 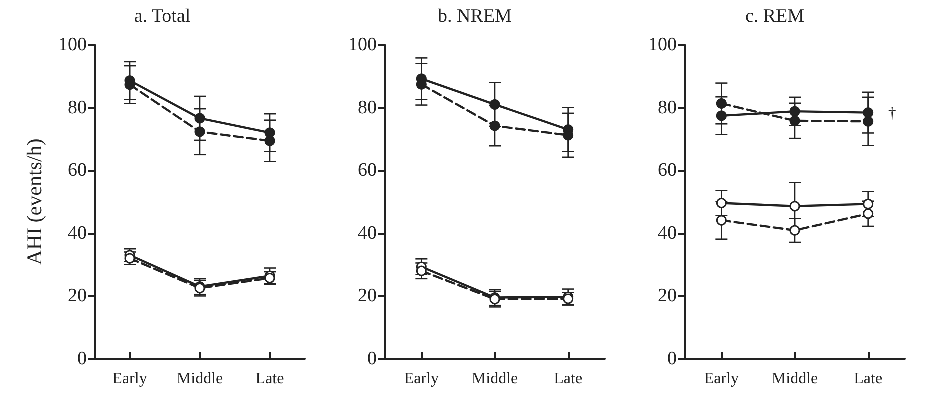 What do you see at coordinates (34, 202) in the screenshot?
I see `y-axis-title: AHI (events/h)` at bounding box center [34, 202].